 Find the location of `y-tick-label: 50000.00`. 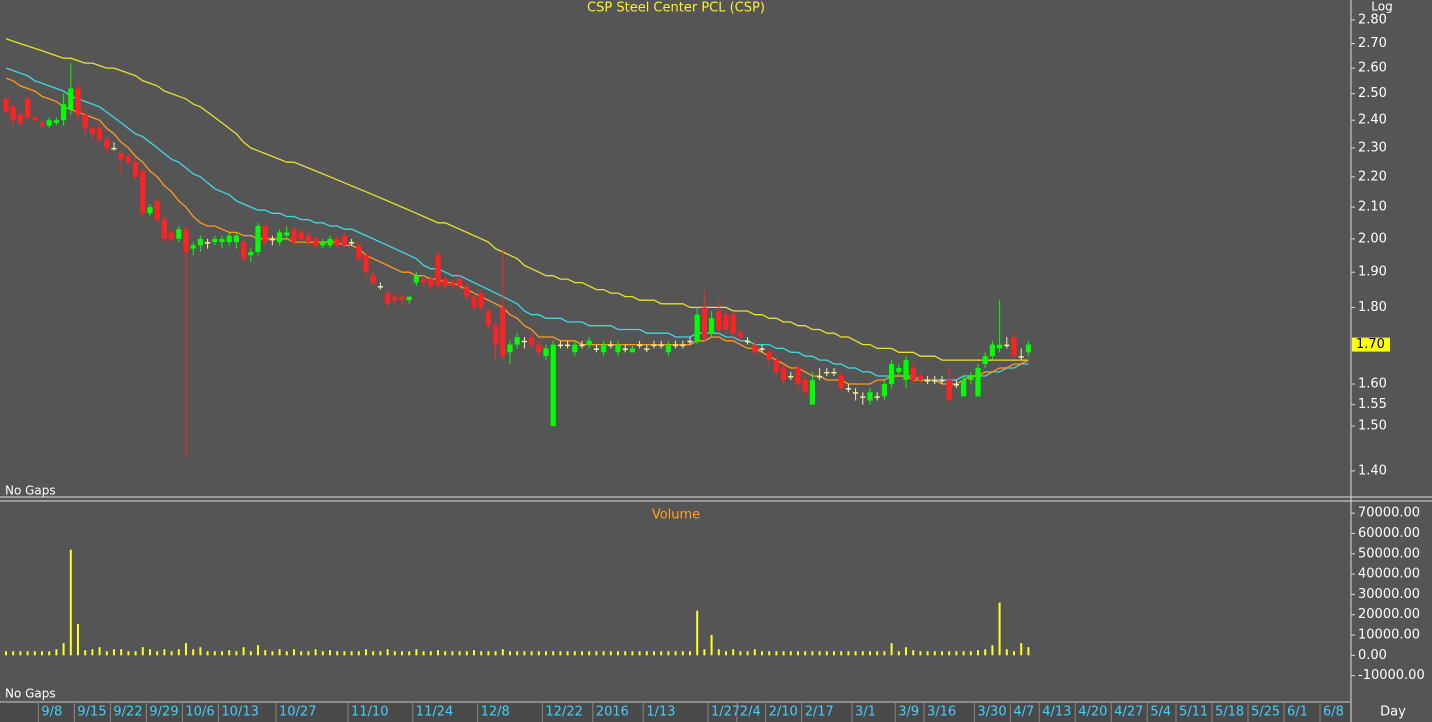

y-tick-label: 50000.00 is located at coordinates (1389, 553).